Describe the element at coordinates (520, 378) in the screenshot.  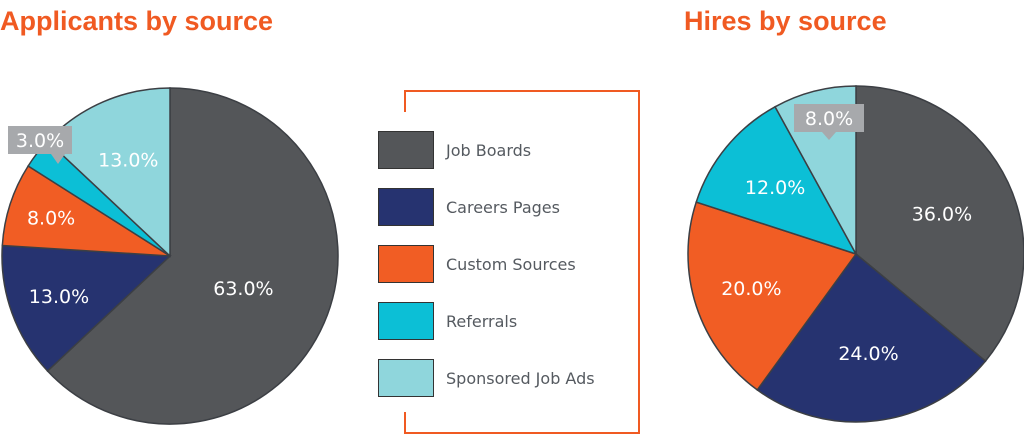
I see `legend-label: Sponsored Job Ads` at that location.